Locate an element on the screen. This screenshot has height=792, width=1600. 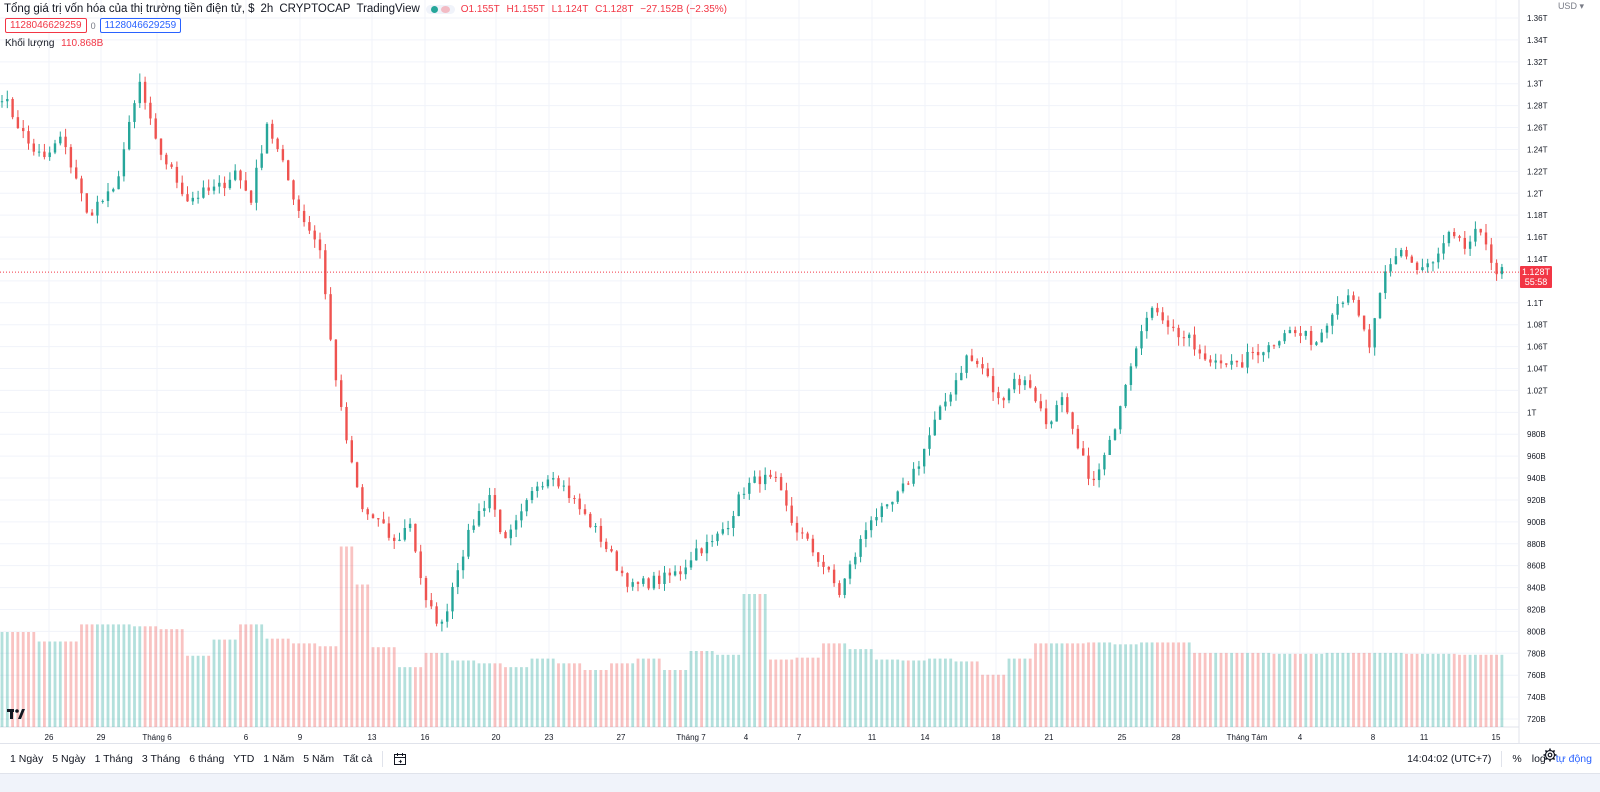
time-axis-label: 28 is located at coordinates (1176, 737).